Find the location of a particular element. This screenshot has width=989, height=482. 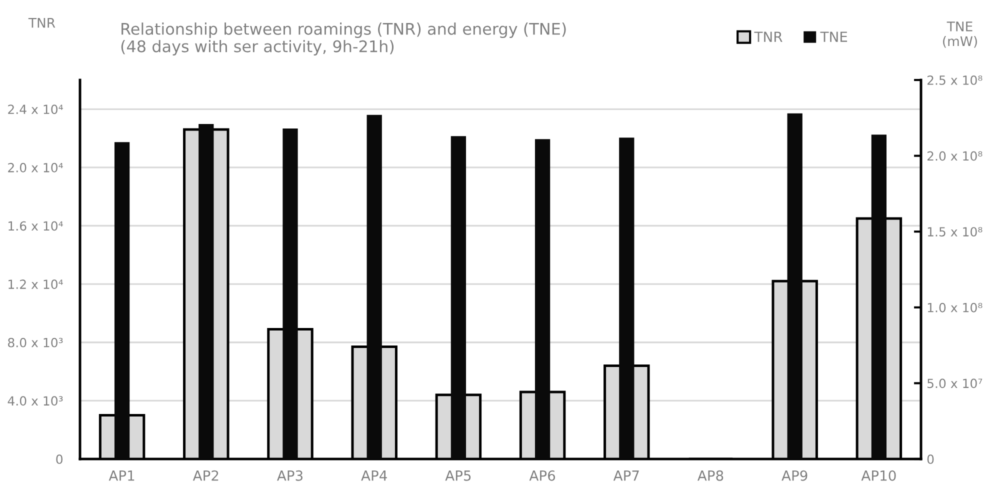

x-tick-label: AP3 is located at coordinates (289, 475).